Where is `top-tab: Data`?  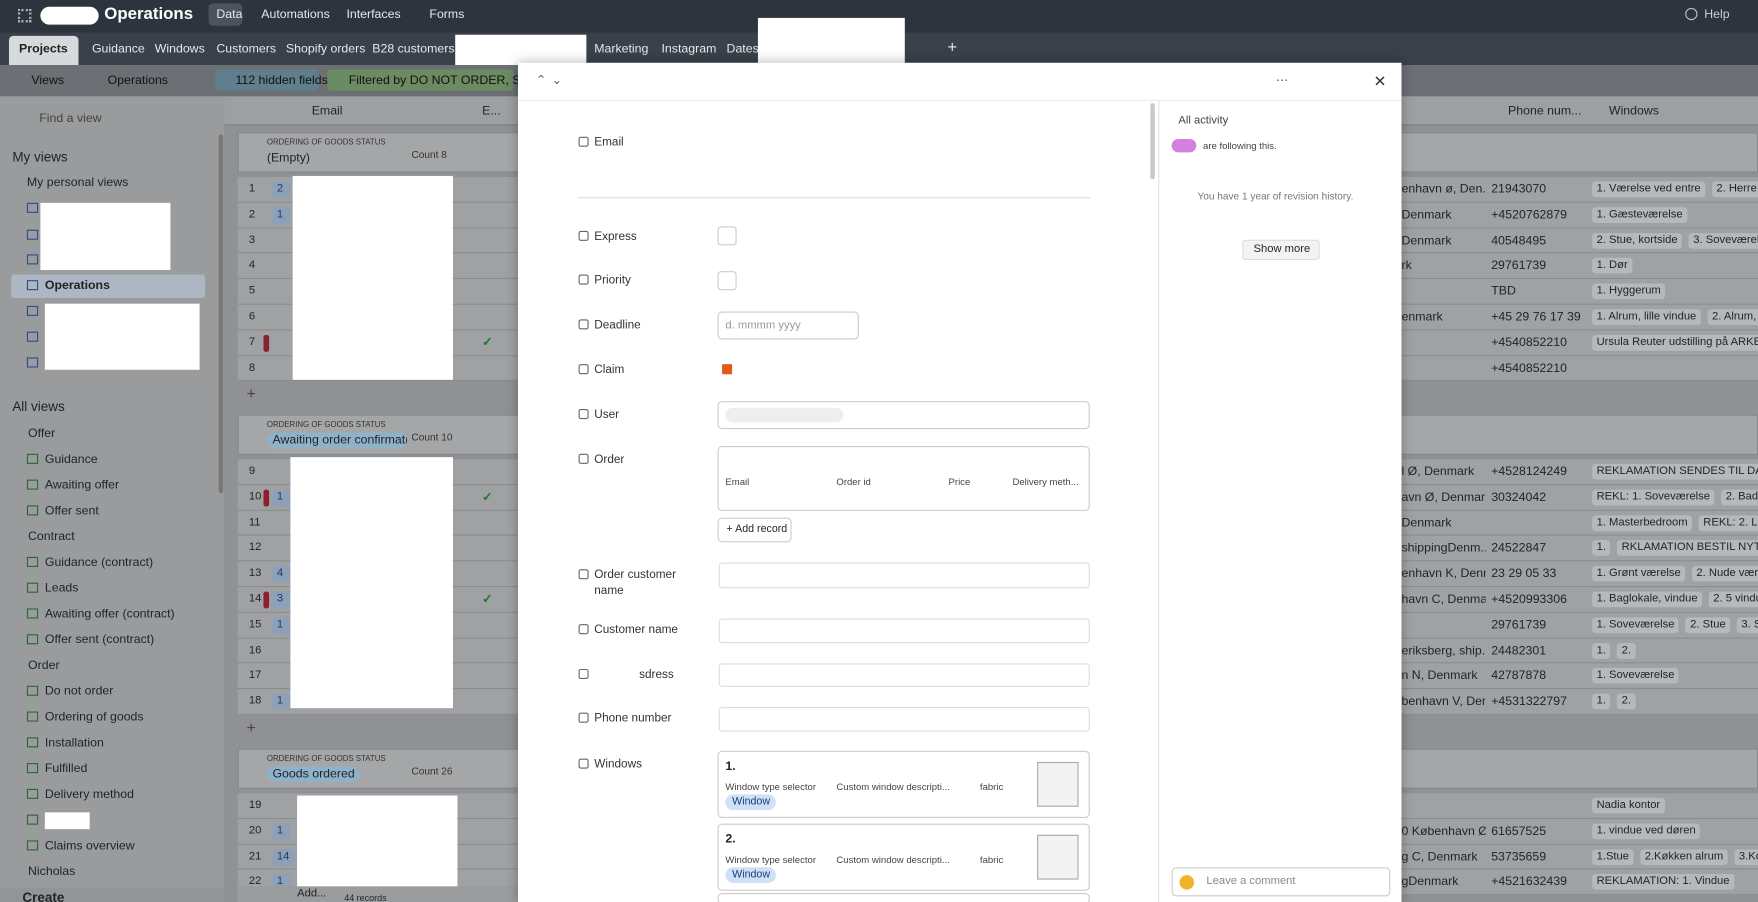
top-tab: Data is located at coordinates (229, 14).